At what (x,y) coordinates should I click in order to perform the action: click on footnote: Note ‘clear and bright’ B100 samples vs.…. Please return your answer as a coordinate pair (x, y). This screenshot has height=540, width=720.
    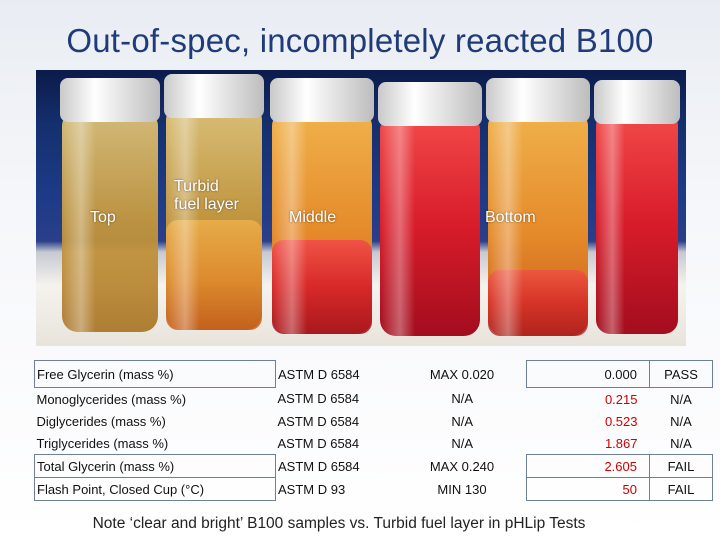
    Looking at the image, I should click on (339, 523).